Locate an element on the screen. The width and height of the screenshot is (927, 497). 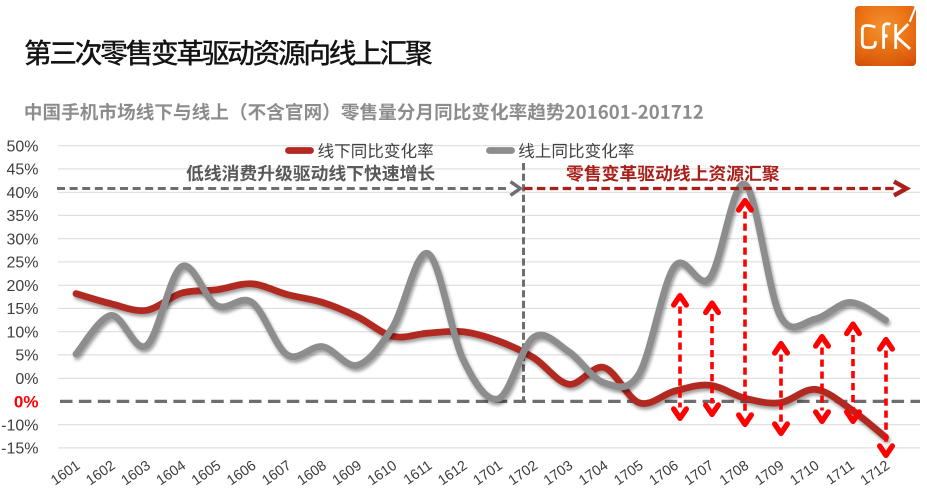
svg-text: 30% is located at coordinates (22, 239).